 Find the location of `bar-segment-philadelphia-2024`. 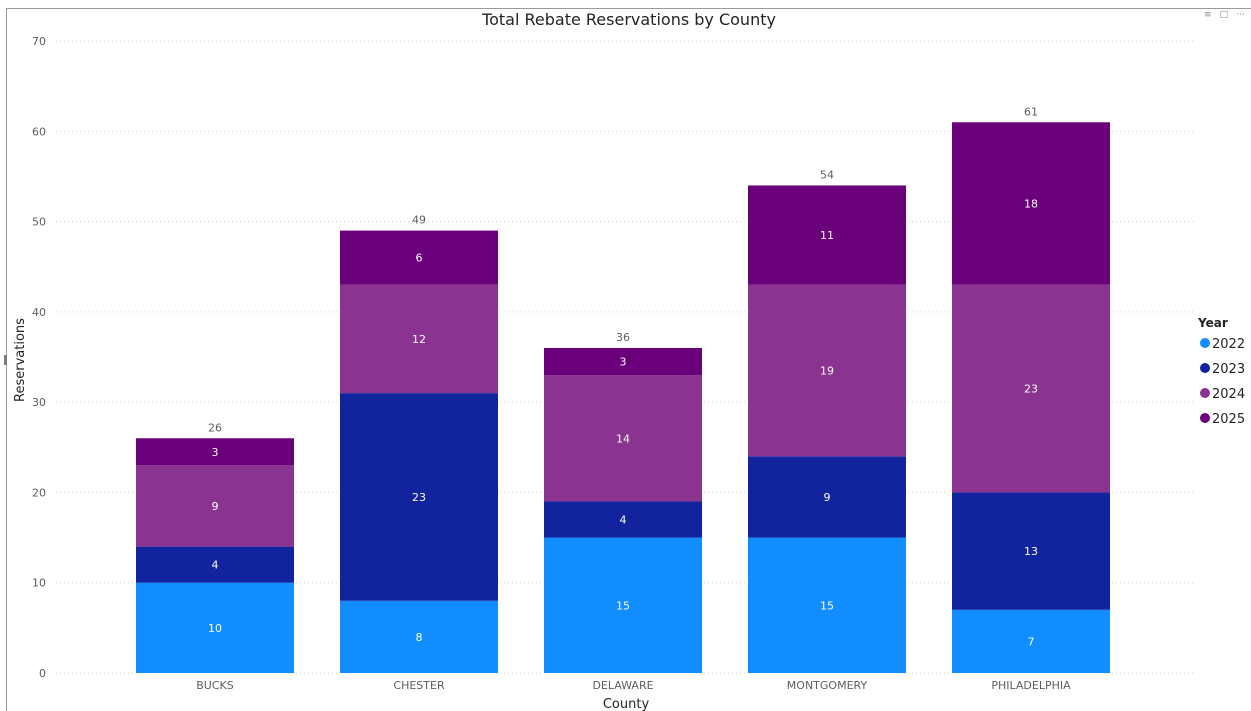

bar-segment-philadelphia-2024 is located at coordinates (1031, 388).